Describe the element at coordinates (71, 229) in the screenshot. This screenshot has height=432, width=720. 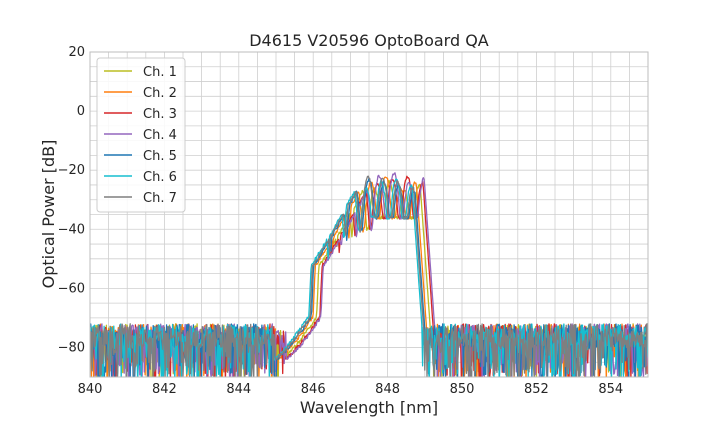
I see `y-tick-label: −40` at that location.